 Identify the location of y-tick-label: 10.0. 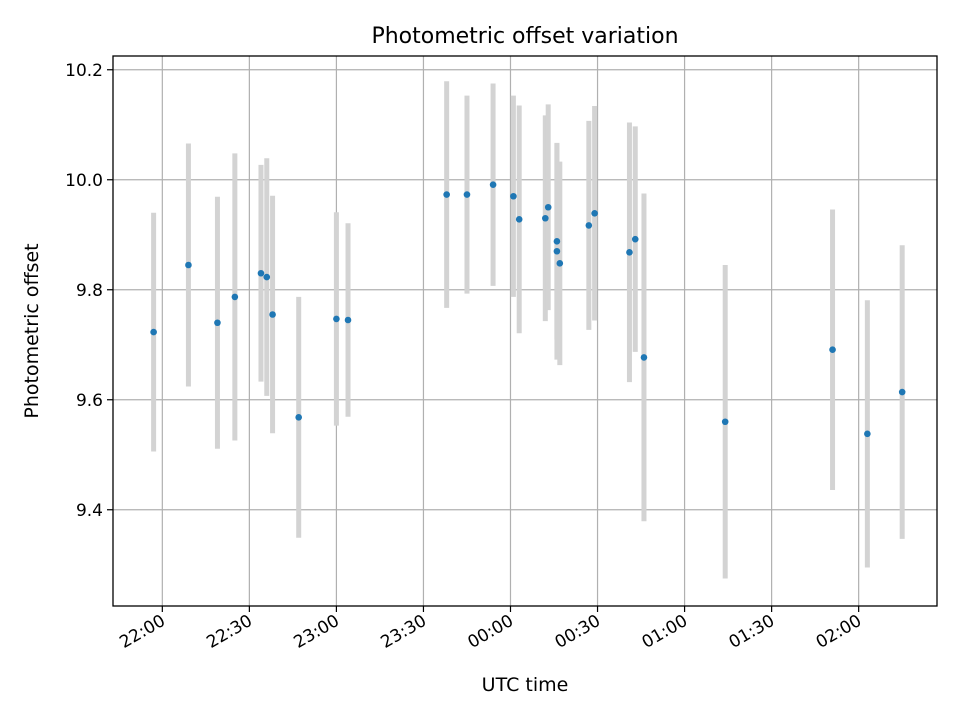
(84, 181).